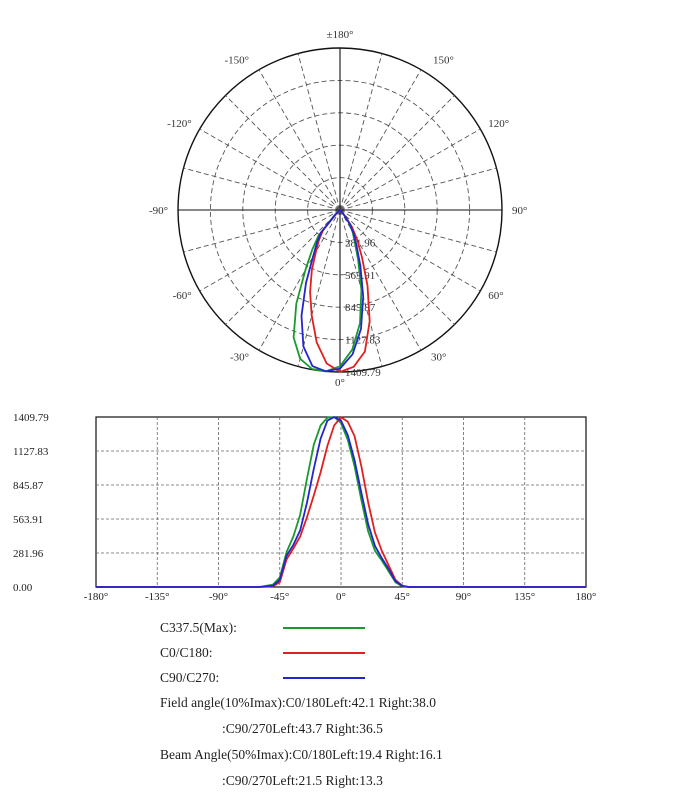  What do you see at coordinates (31, 452) in the screenshot?
I see `y-tick-label: 1127.83` at bounding box center [31, 452].